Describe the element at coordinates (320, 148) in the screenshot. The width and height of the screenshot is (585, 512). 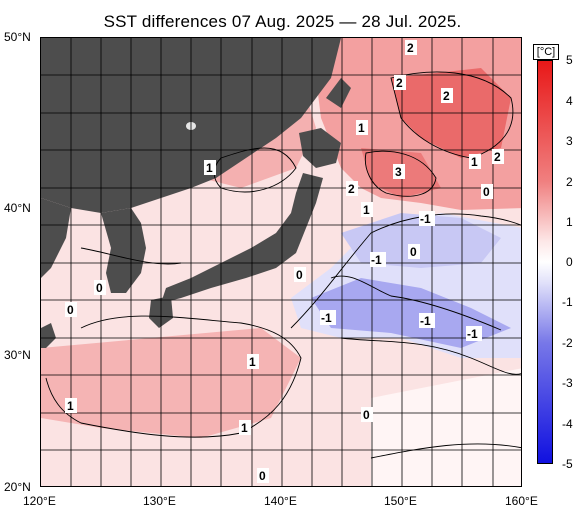
I see `hokkaido` at that location.